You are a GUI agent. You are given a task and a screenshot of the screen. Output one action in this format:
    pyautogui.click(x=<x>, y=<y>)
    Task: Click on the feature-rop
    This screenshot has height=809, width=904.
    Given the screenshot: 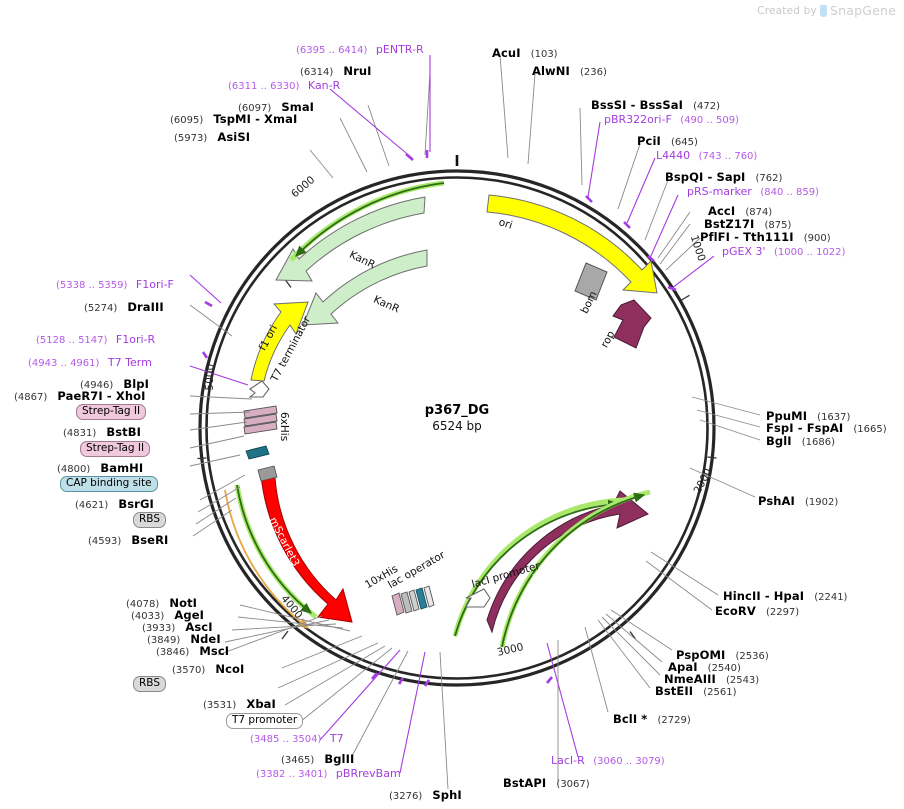 What is the action you would take?
    pyautogui.click(x=632, y=324)
    